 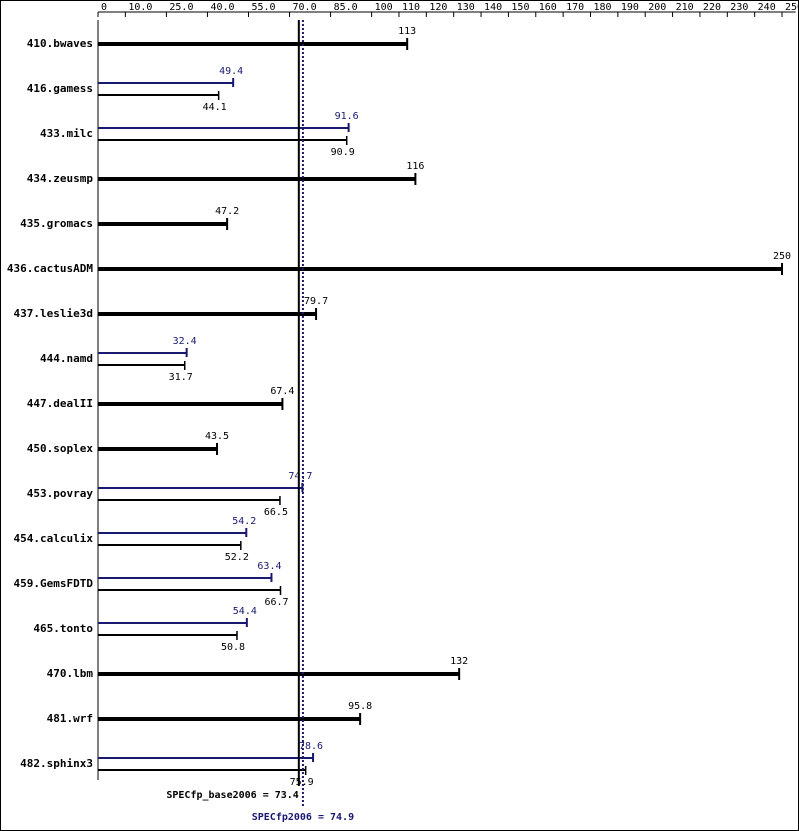 I want to click on reference-label: SPECfp_base2006 = 73.4, so click(x=232, y=795).